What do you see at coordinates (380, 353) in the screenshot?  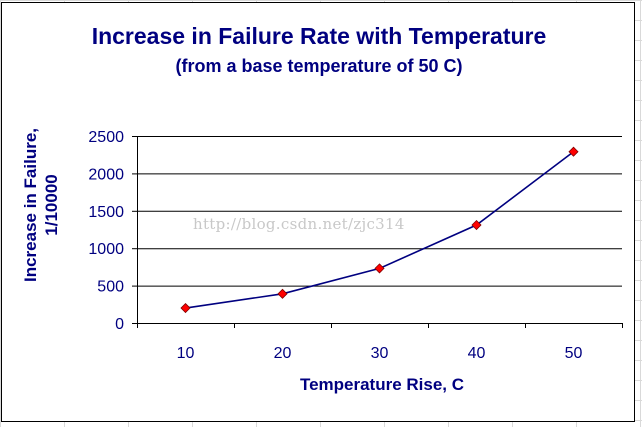 I see `x-tick-label: 30` at bounding box center [380, 353].